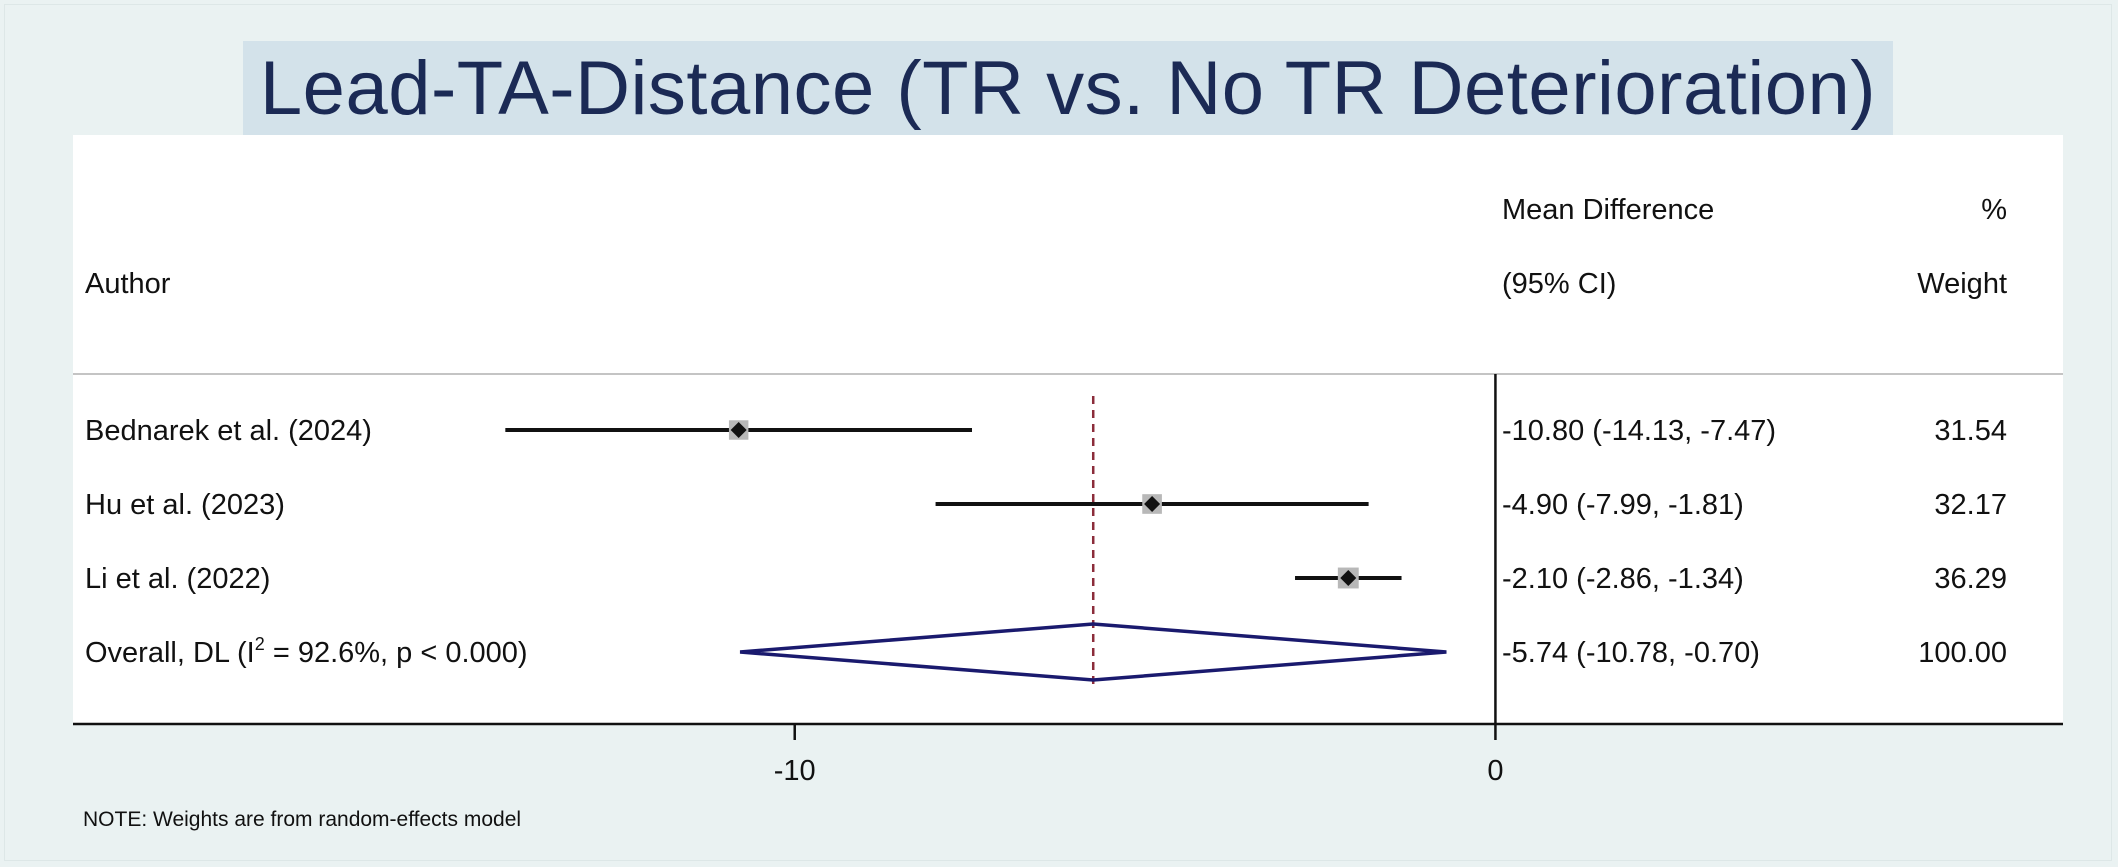  I want to click on x-tick-label: -10, so click(795, 771).